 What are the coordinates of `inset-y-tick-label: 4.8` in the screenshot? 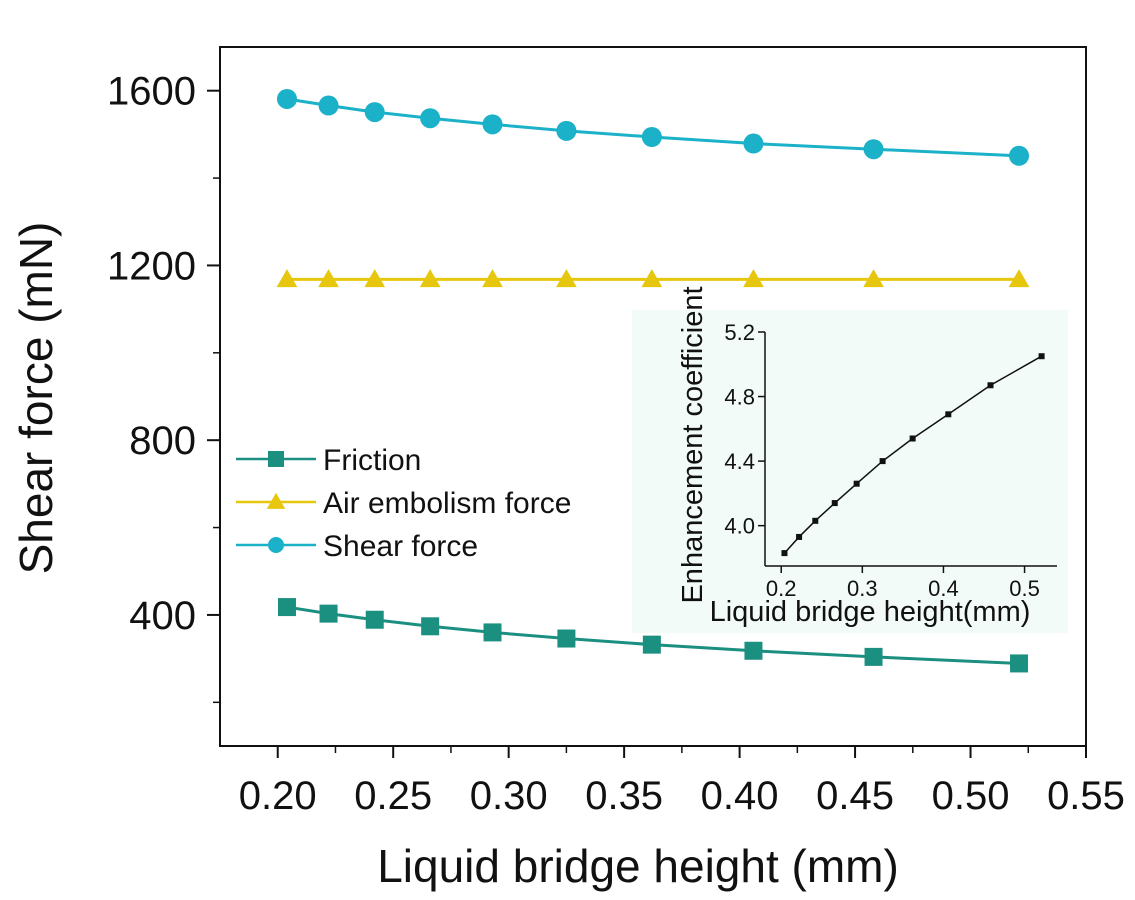 It's located at (739, 397).